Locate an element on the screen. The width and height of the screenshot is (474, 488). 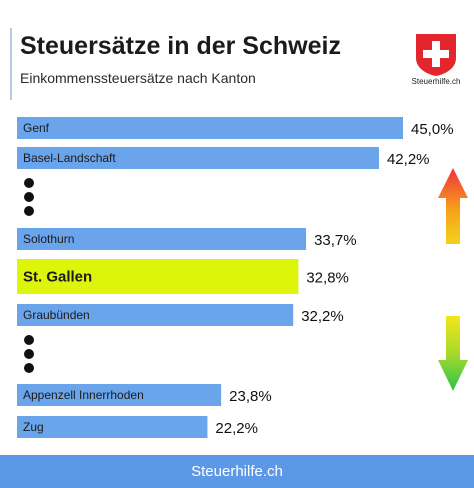
bar-zug is located at coordinates (112, 427).